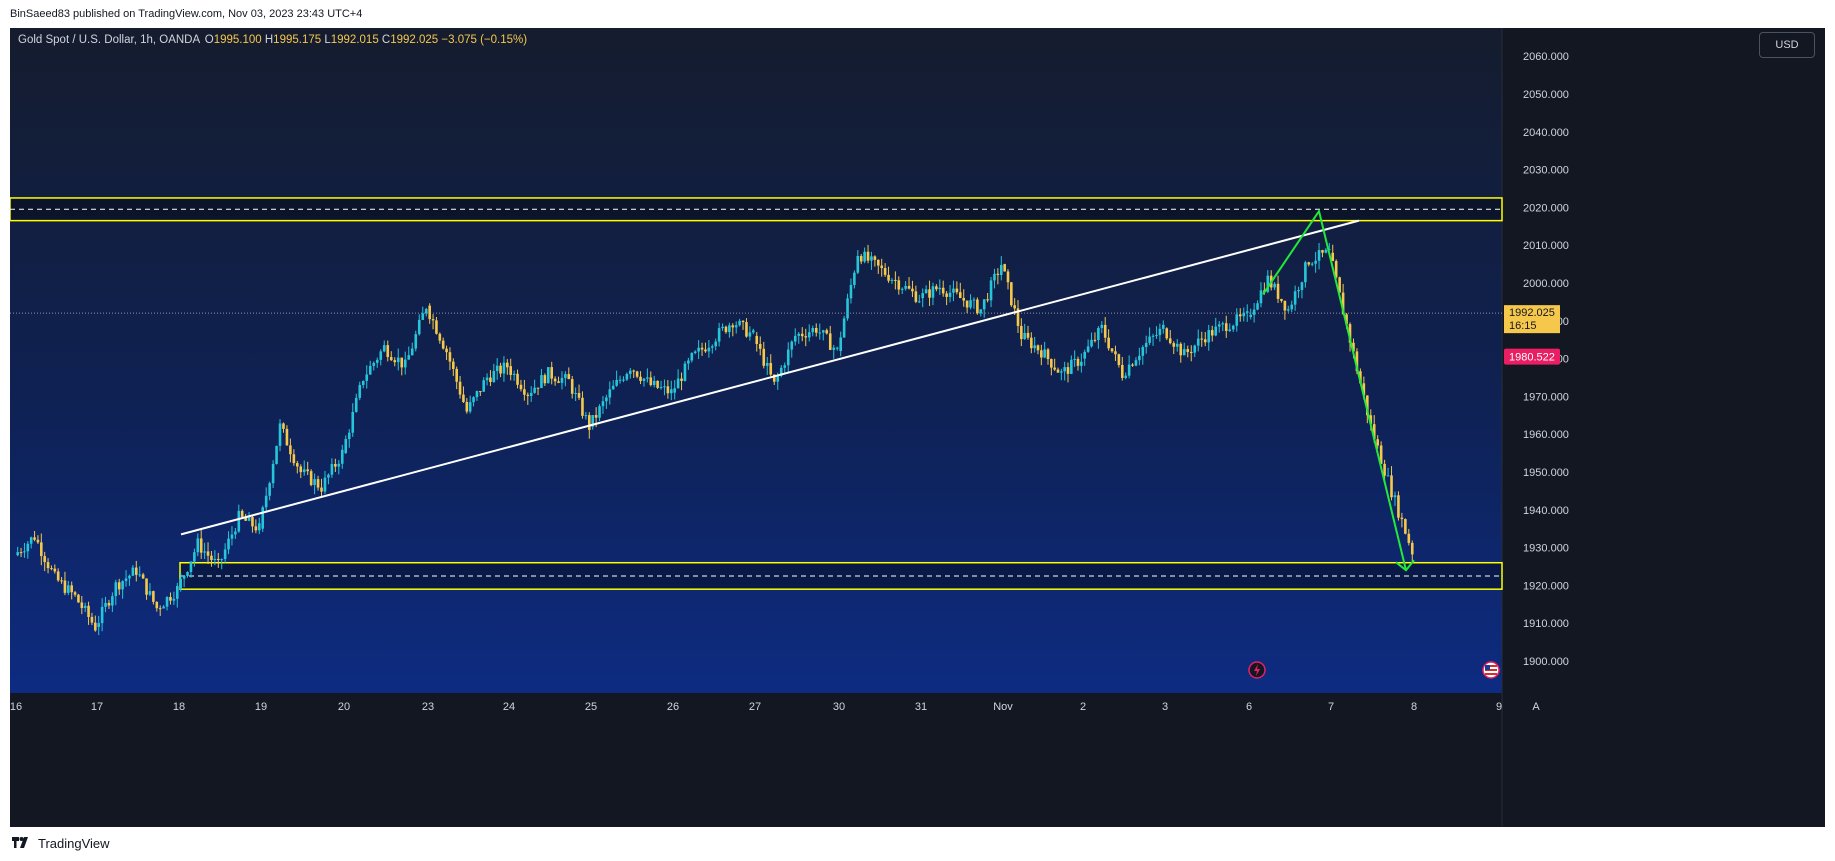 The image size is (1835, 861). Describe the element at coordinates (1787, 45) in the screenshot. I see `currency-button: USD` at that location.